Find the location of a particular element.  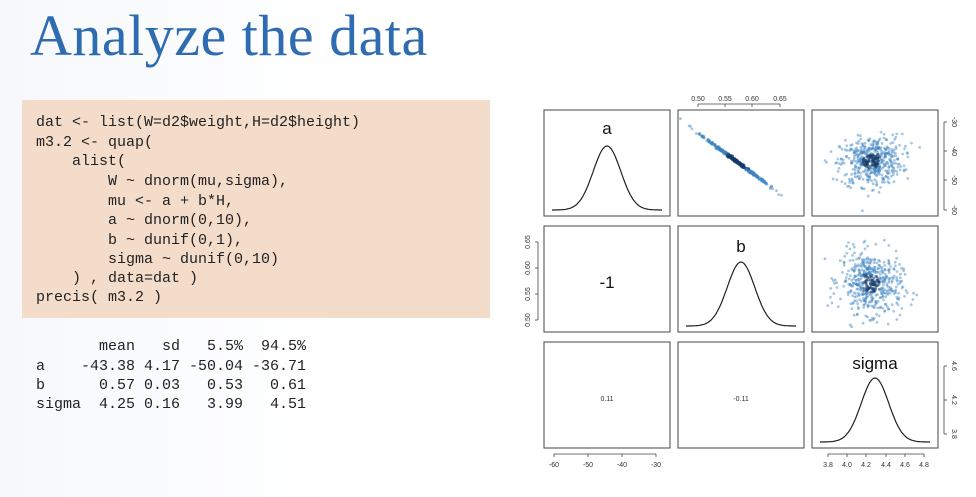

tick-label: 3.8 is located at coordinates (828, 465).